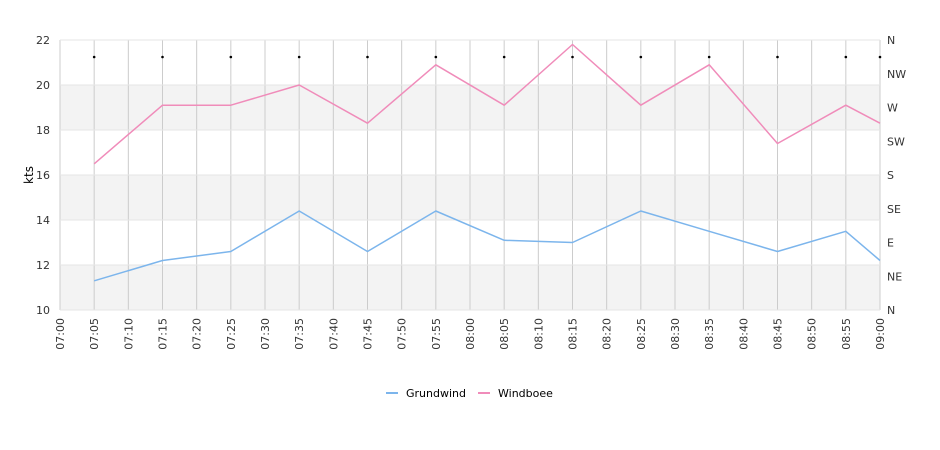 The image size is (940, 450). Describe the element at coordinates (538, 334) in the screenshot. I see `x-tick-label: 08:10` at that location.